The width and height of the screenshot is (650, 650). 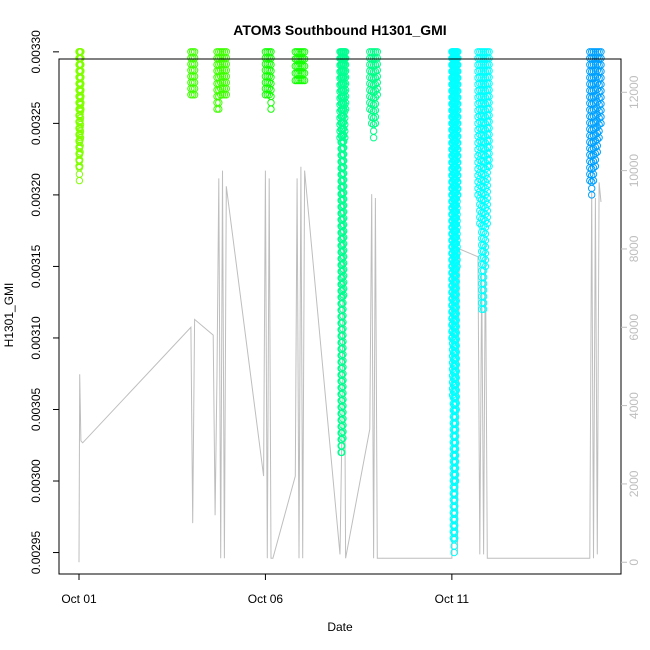 What do you see at coordinates (634, 562) in the screenshot?
I see `y2-tick-label: 0` at bounding box center [634, 562].